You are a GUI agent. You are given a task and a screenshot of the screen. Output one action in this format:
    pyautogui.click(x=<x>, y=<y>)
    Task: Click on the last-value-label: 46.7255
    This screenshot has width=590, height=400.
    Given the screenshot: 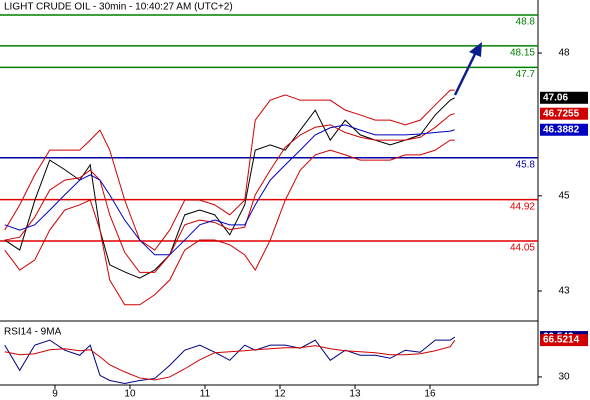 What is the action you would take?
    pyautogui.click(x=561, y=113)
    